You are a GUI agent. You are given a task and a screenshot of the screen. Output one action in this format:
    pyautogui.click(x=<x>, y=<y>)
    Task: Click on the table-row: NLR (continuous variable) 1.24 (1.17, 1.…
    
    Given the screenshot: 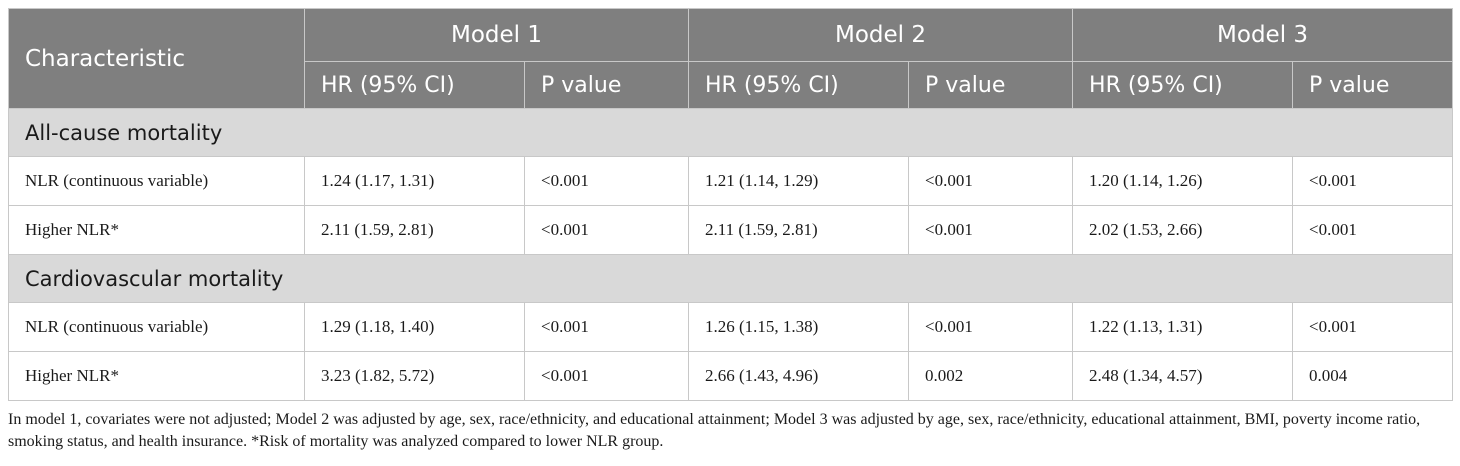 What is the action you would take?
    pyautogui.click(x=731, y=181)
    